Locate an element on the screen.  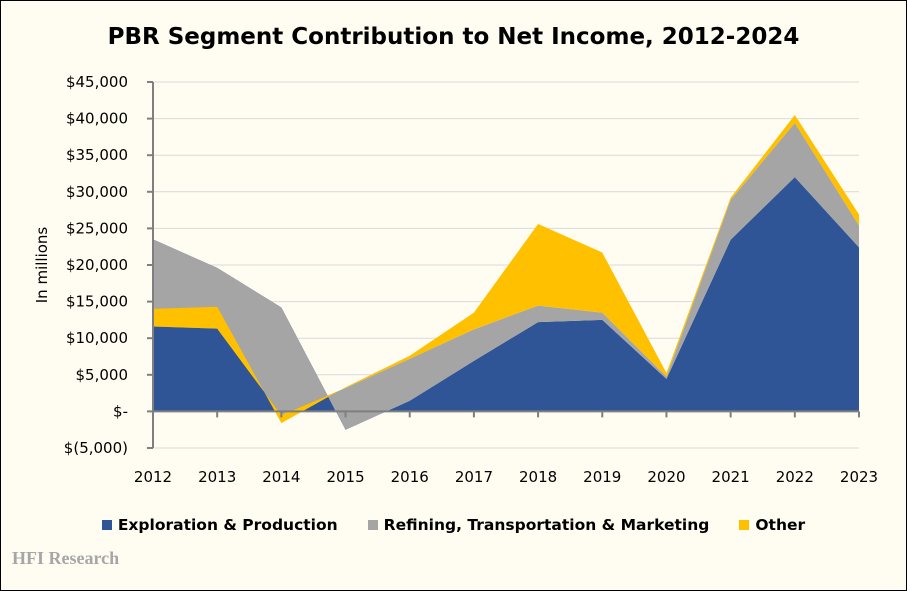
x-tick-label: 2015 is located at coordinates (345, 477).